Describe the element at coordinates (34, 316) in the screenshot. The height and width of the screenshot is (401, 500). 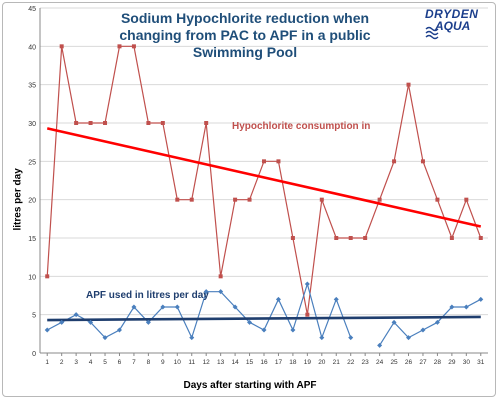
I see `y-tick-label: 5` at that location.